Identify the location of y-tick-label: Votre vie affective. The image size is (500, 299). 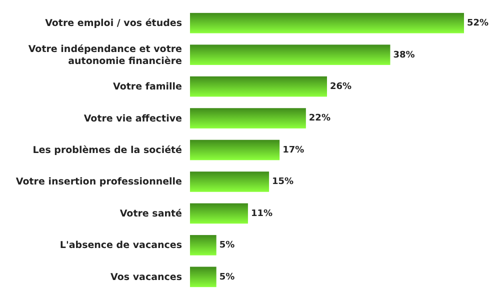
(133, 118).